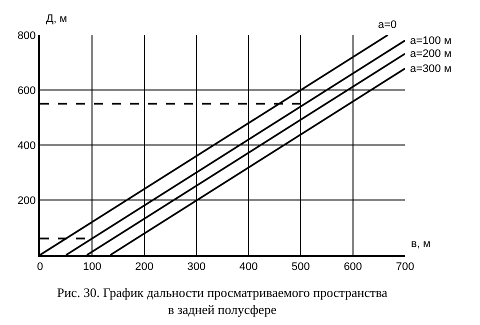 Image resolution: width=480 pixels, height=325 pixels. What do you see at coordinates (353, 267) in the screenshot?
I see `x-tick-label: 600` at bounding box center [353, 267].